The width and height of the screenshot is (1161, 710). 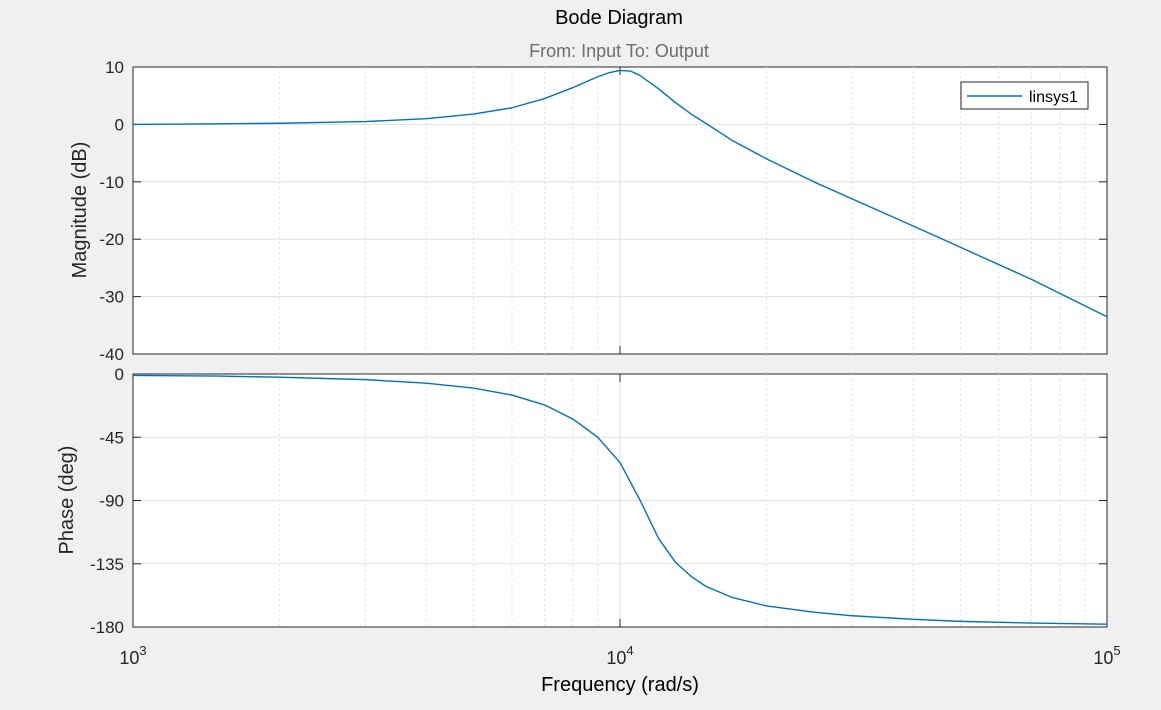 I want to click on mag-ytick-label: -20, so click(x=111, y=239).